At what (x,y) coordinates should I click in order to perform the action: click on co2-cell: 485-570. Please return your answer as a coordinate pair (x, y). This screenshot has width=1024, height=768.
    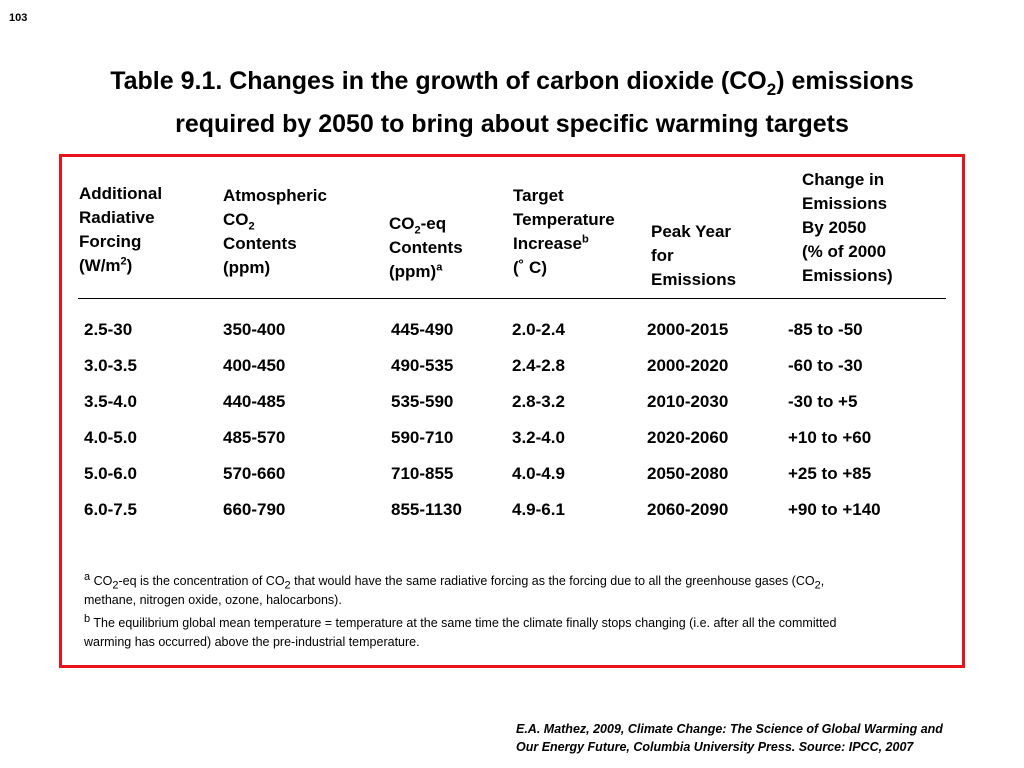
    Looking at the image, I should click on (254, 437).